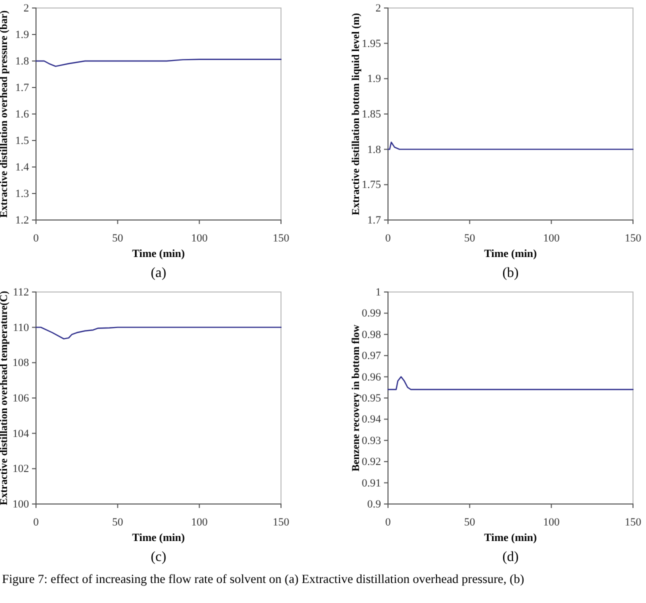 The width and height of the screenshot is (646, 603). What do you see at coordinates (372, 185) in the screenshot?
I see `y-tick-label: 1.75` at bounding box center [372, 185].